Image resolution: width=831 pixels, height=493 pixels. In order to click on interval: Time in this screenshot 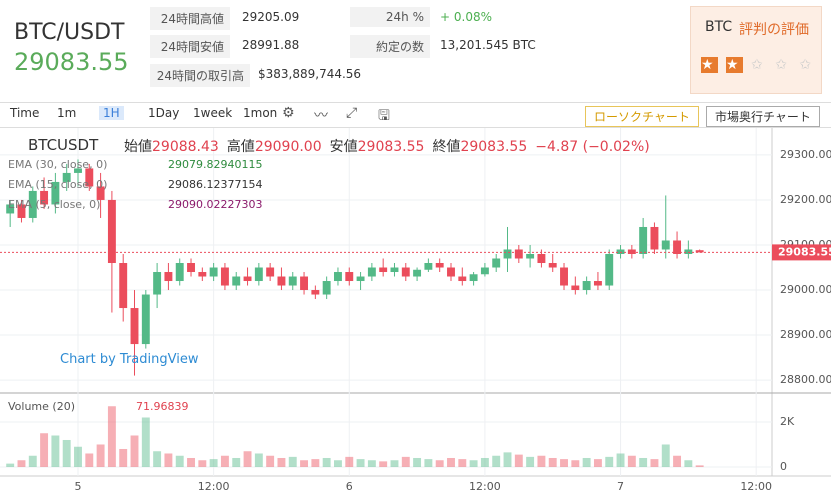, I will do `click(25, 113)`.